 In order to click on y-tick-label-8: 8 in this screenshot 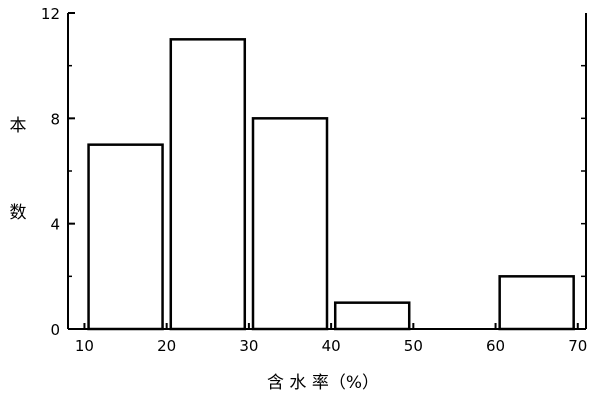, I will do `click(55, 119)`.